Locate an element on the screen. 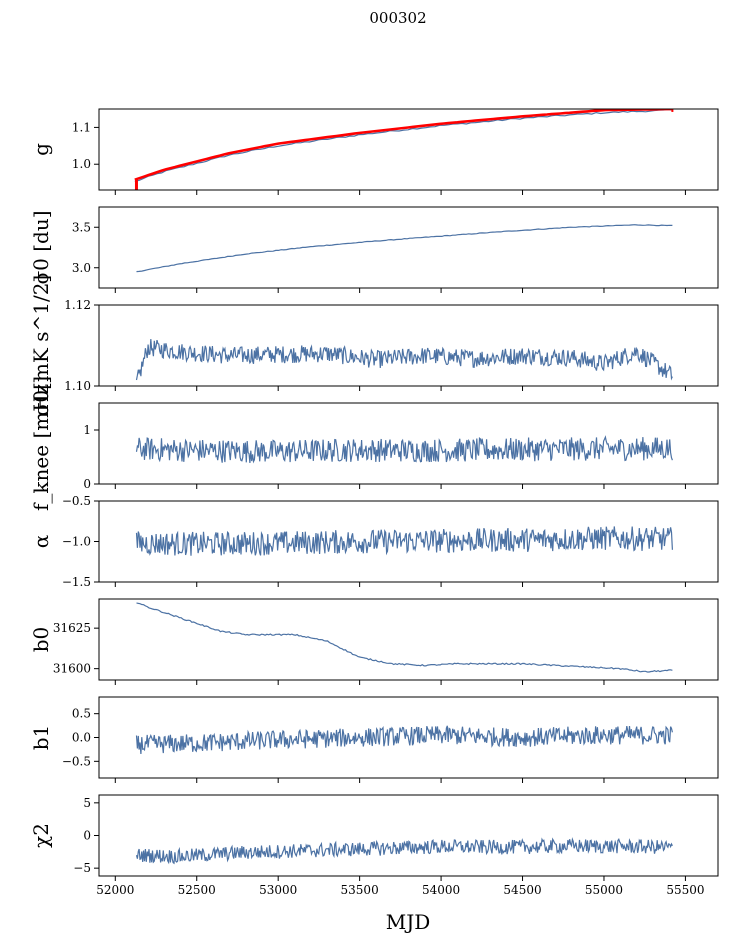 The image size is (729, 944). x-tick-label: 52000 is located at coordinates (115, 890).